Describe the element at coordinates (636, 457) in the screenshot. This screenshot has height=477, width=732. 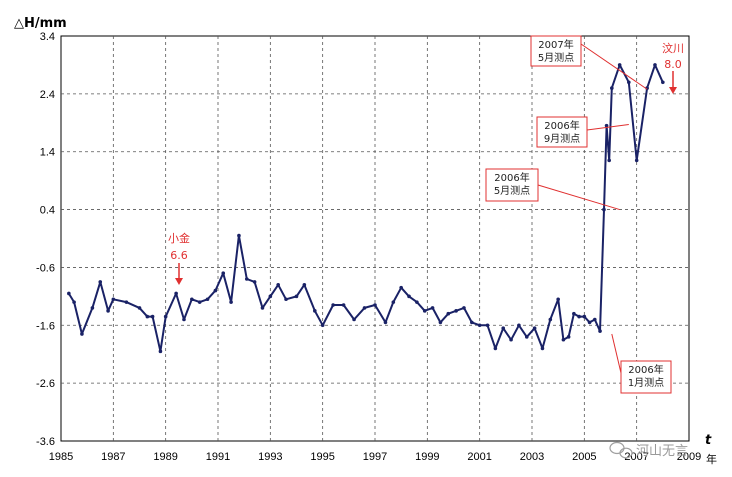
I see `x-tick-label: 2007` at that location.